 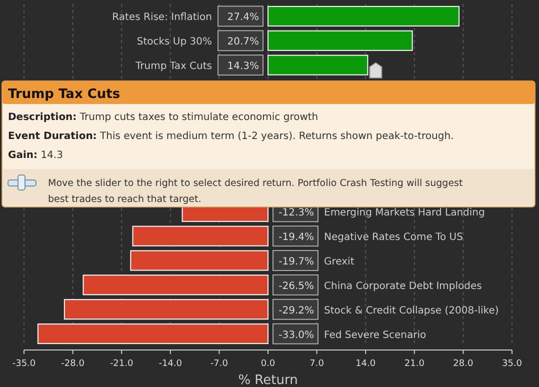 I want to click on x-tick-label: 35.0, so click(x=512, y=364).